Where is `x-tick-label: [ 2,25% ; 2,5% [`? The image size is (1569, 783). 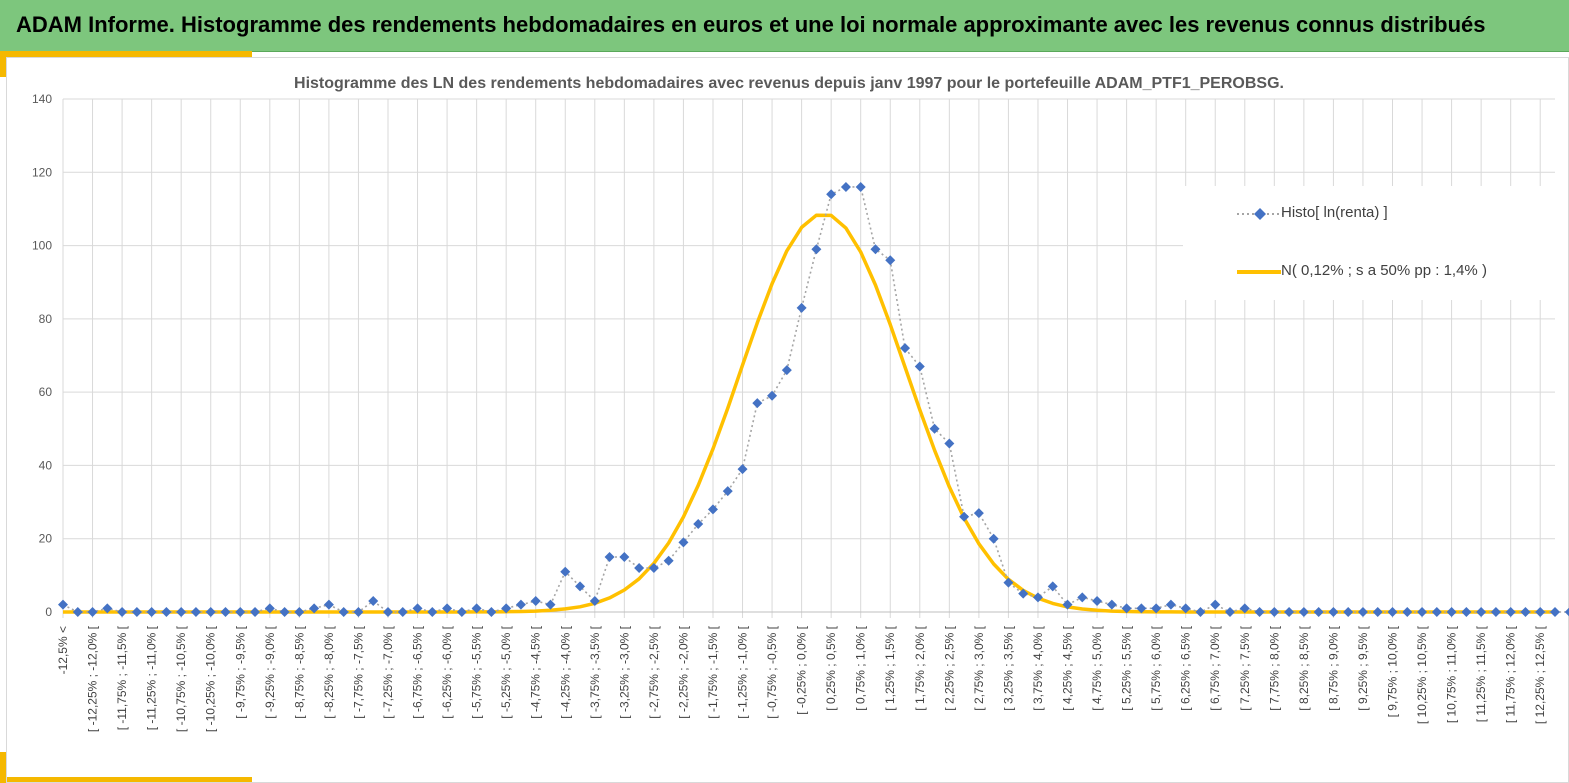 x-tick-label: [ 2,25% ; 2,5% [ is located at coordinates (949, 667).